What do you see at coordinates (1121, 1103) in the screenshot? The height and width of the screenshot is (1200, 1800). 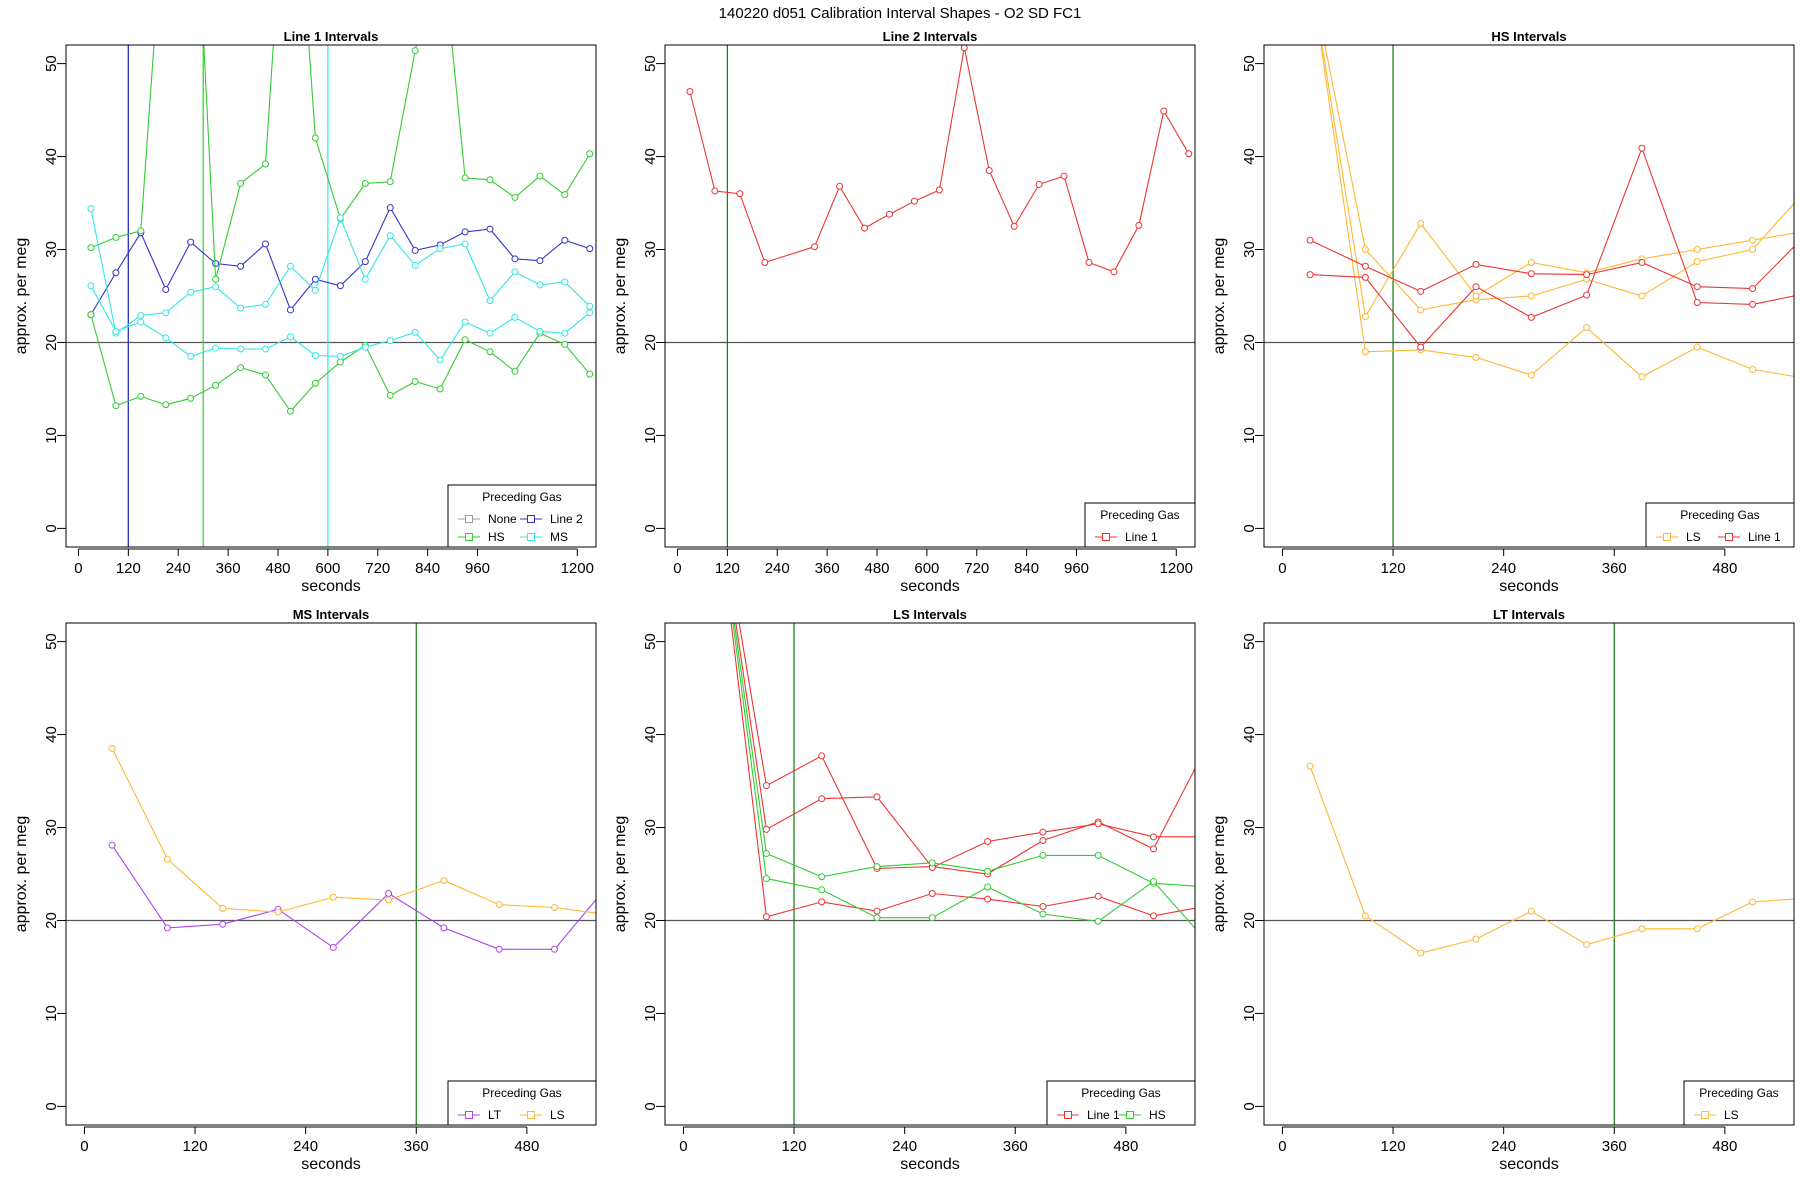 I see `legend: Preceding Gas Line 1 HS` at bounding box center [1121, 1103].